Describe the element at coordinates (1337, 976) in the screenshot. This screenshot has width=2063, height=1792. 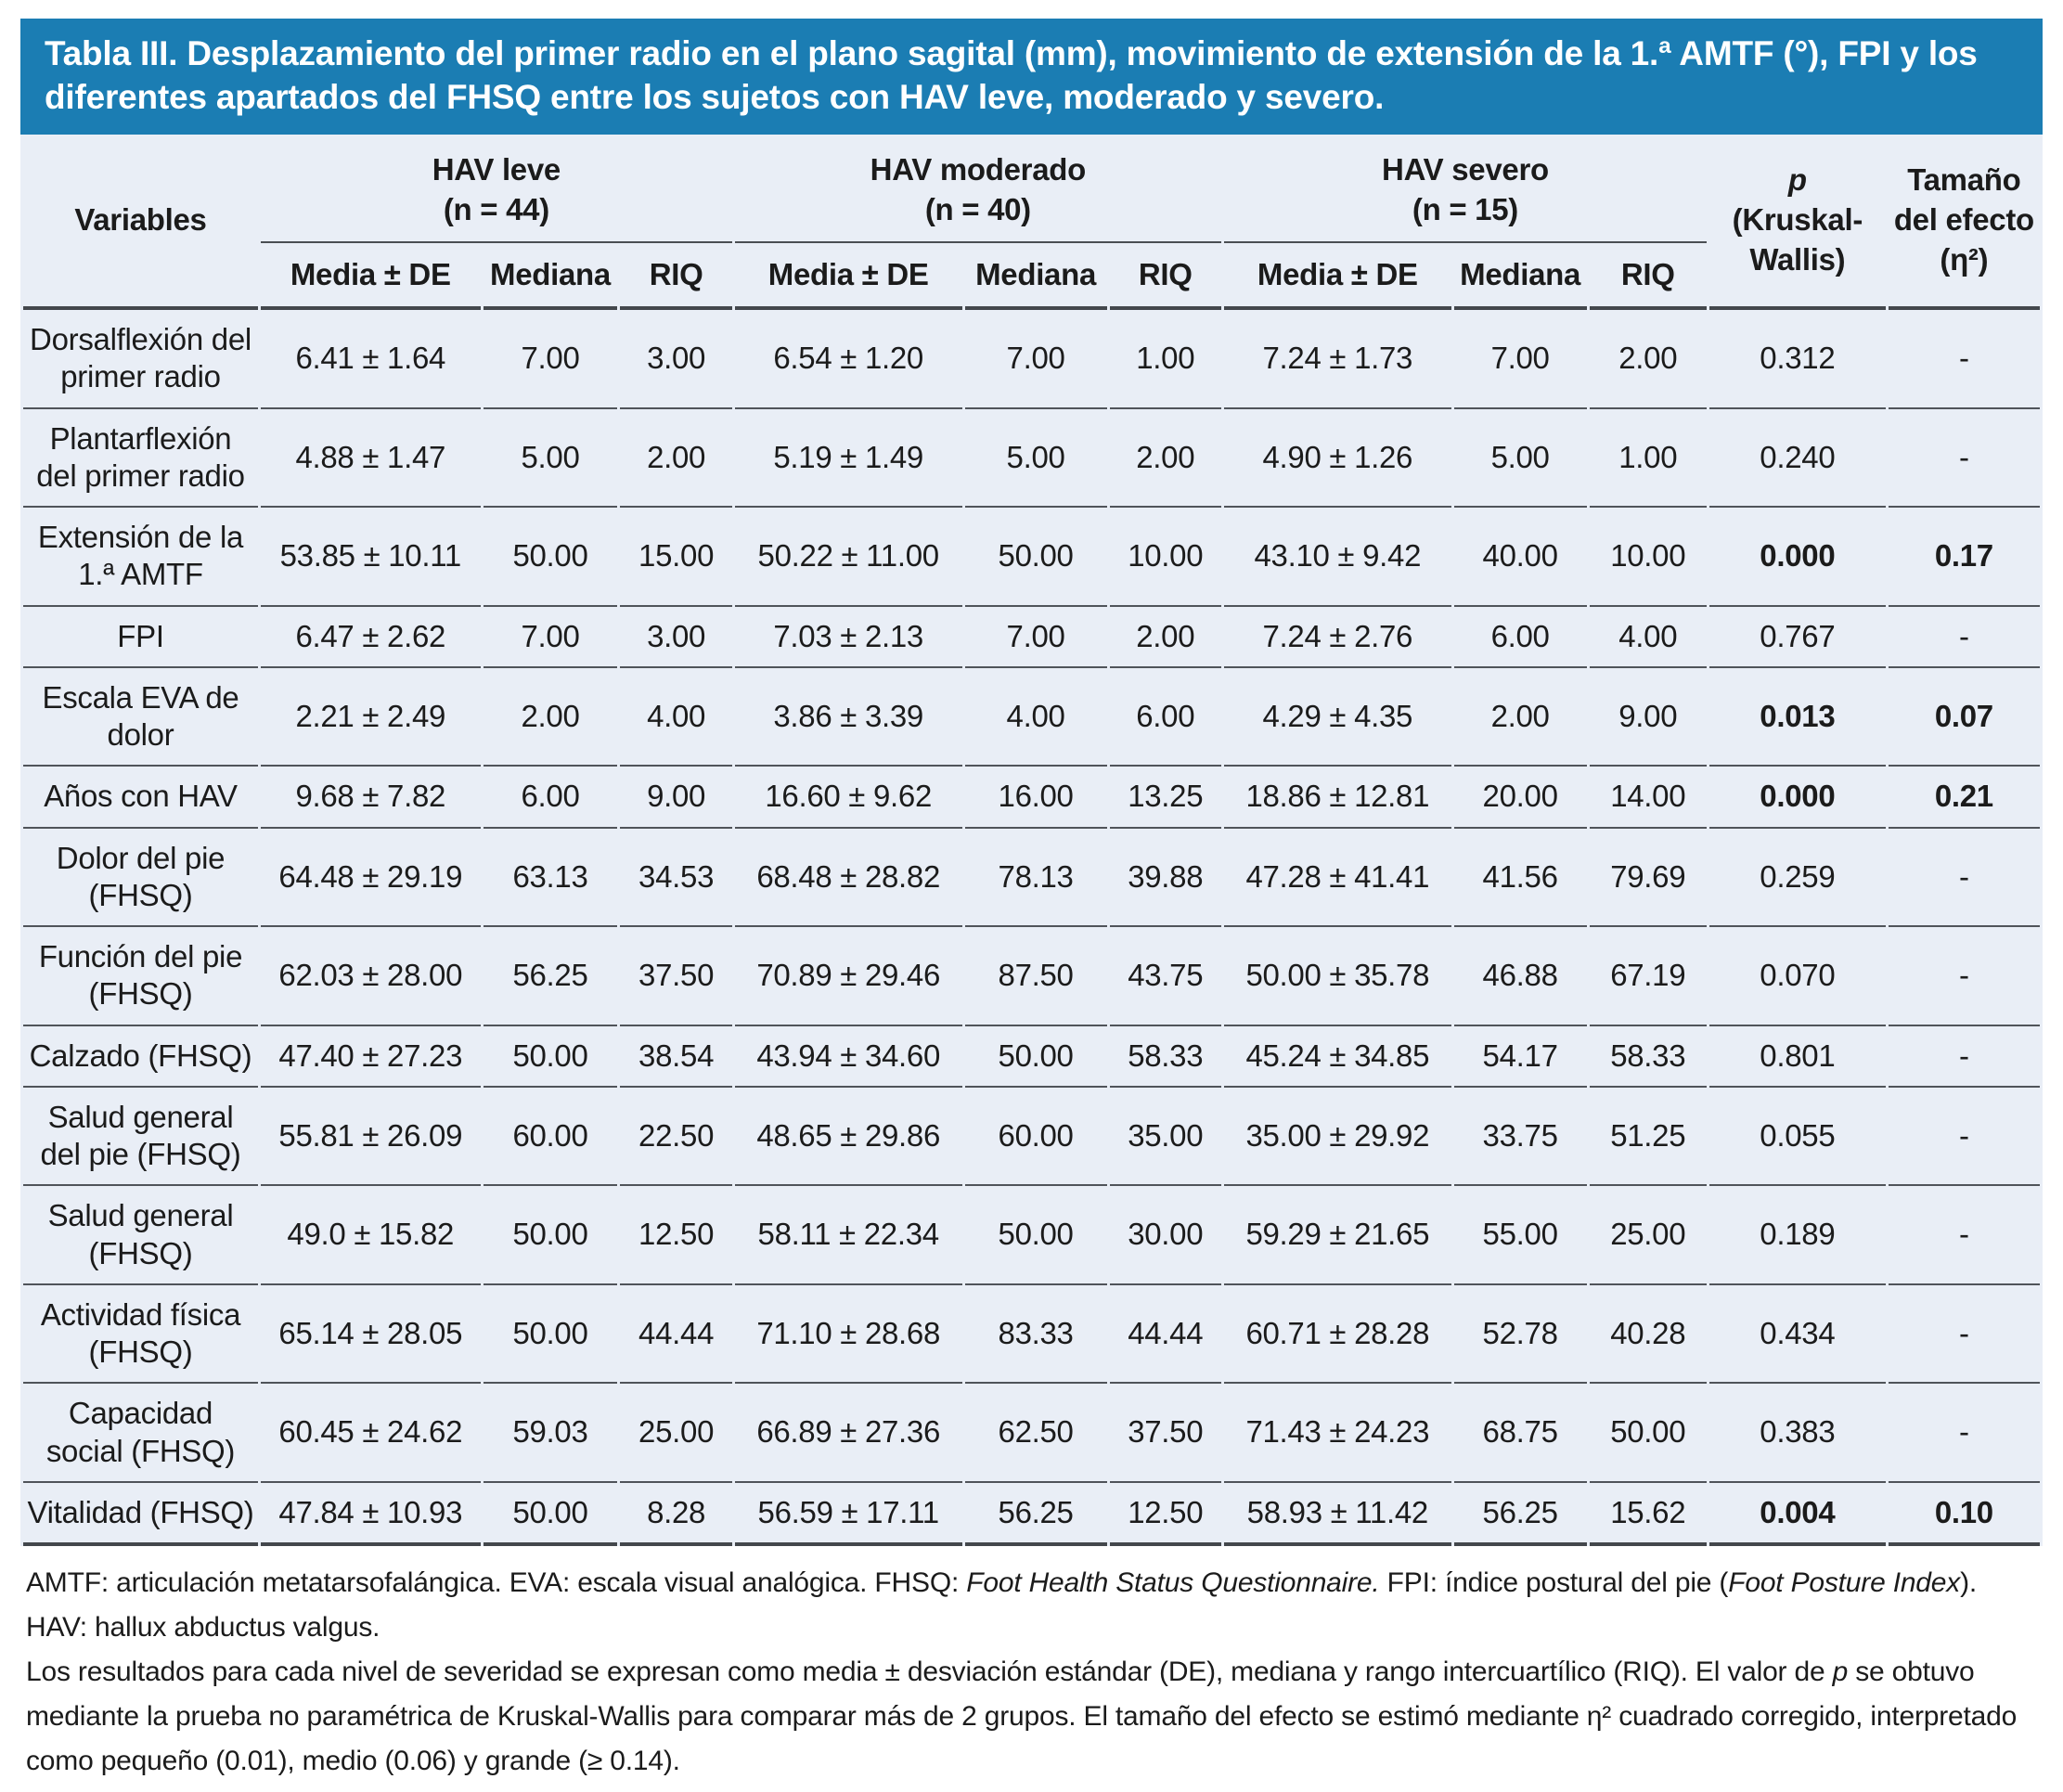
I see `data-cell: 50.00 ± 35.78` at that location.